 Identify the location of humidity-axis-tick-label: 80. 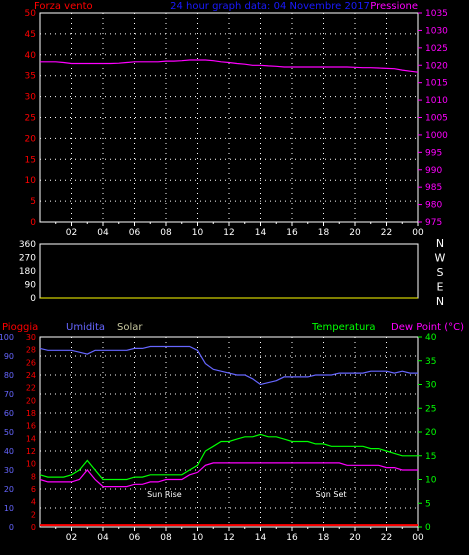
(9, 375).